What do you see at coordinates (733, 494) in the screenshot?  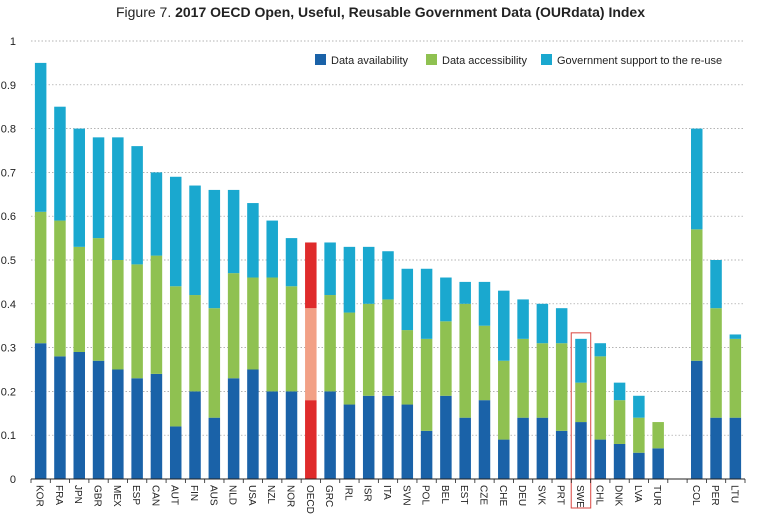 I see `x-tick-label-LTU: LTU` at bounding box center [733, 494].